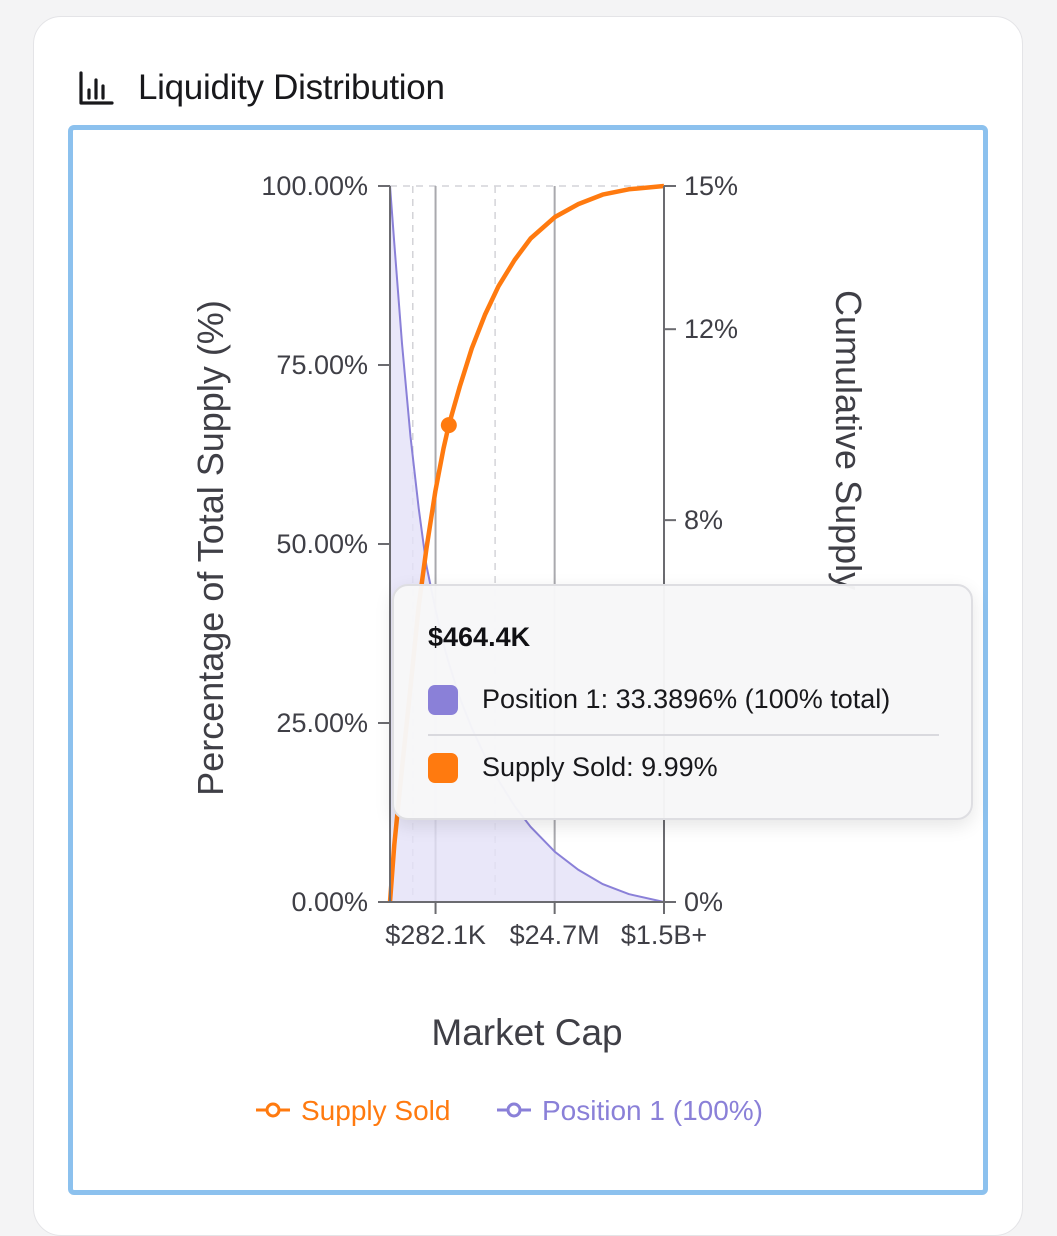  I want to click on x-axis-title: Market Cap, so click(526, 1032).